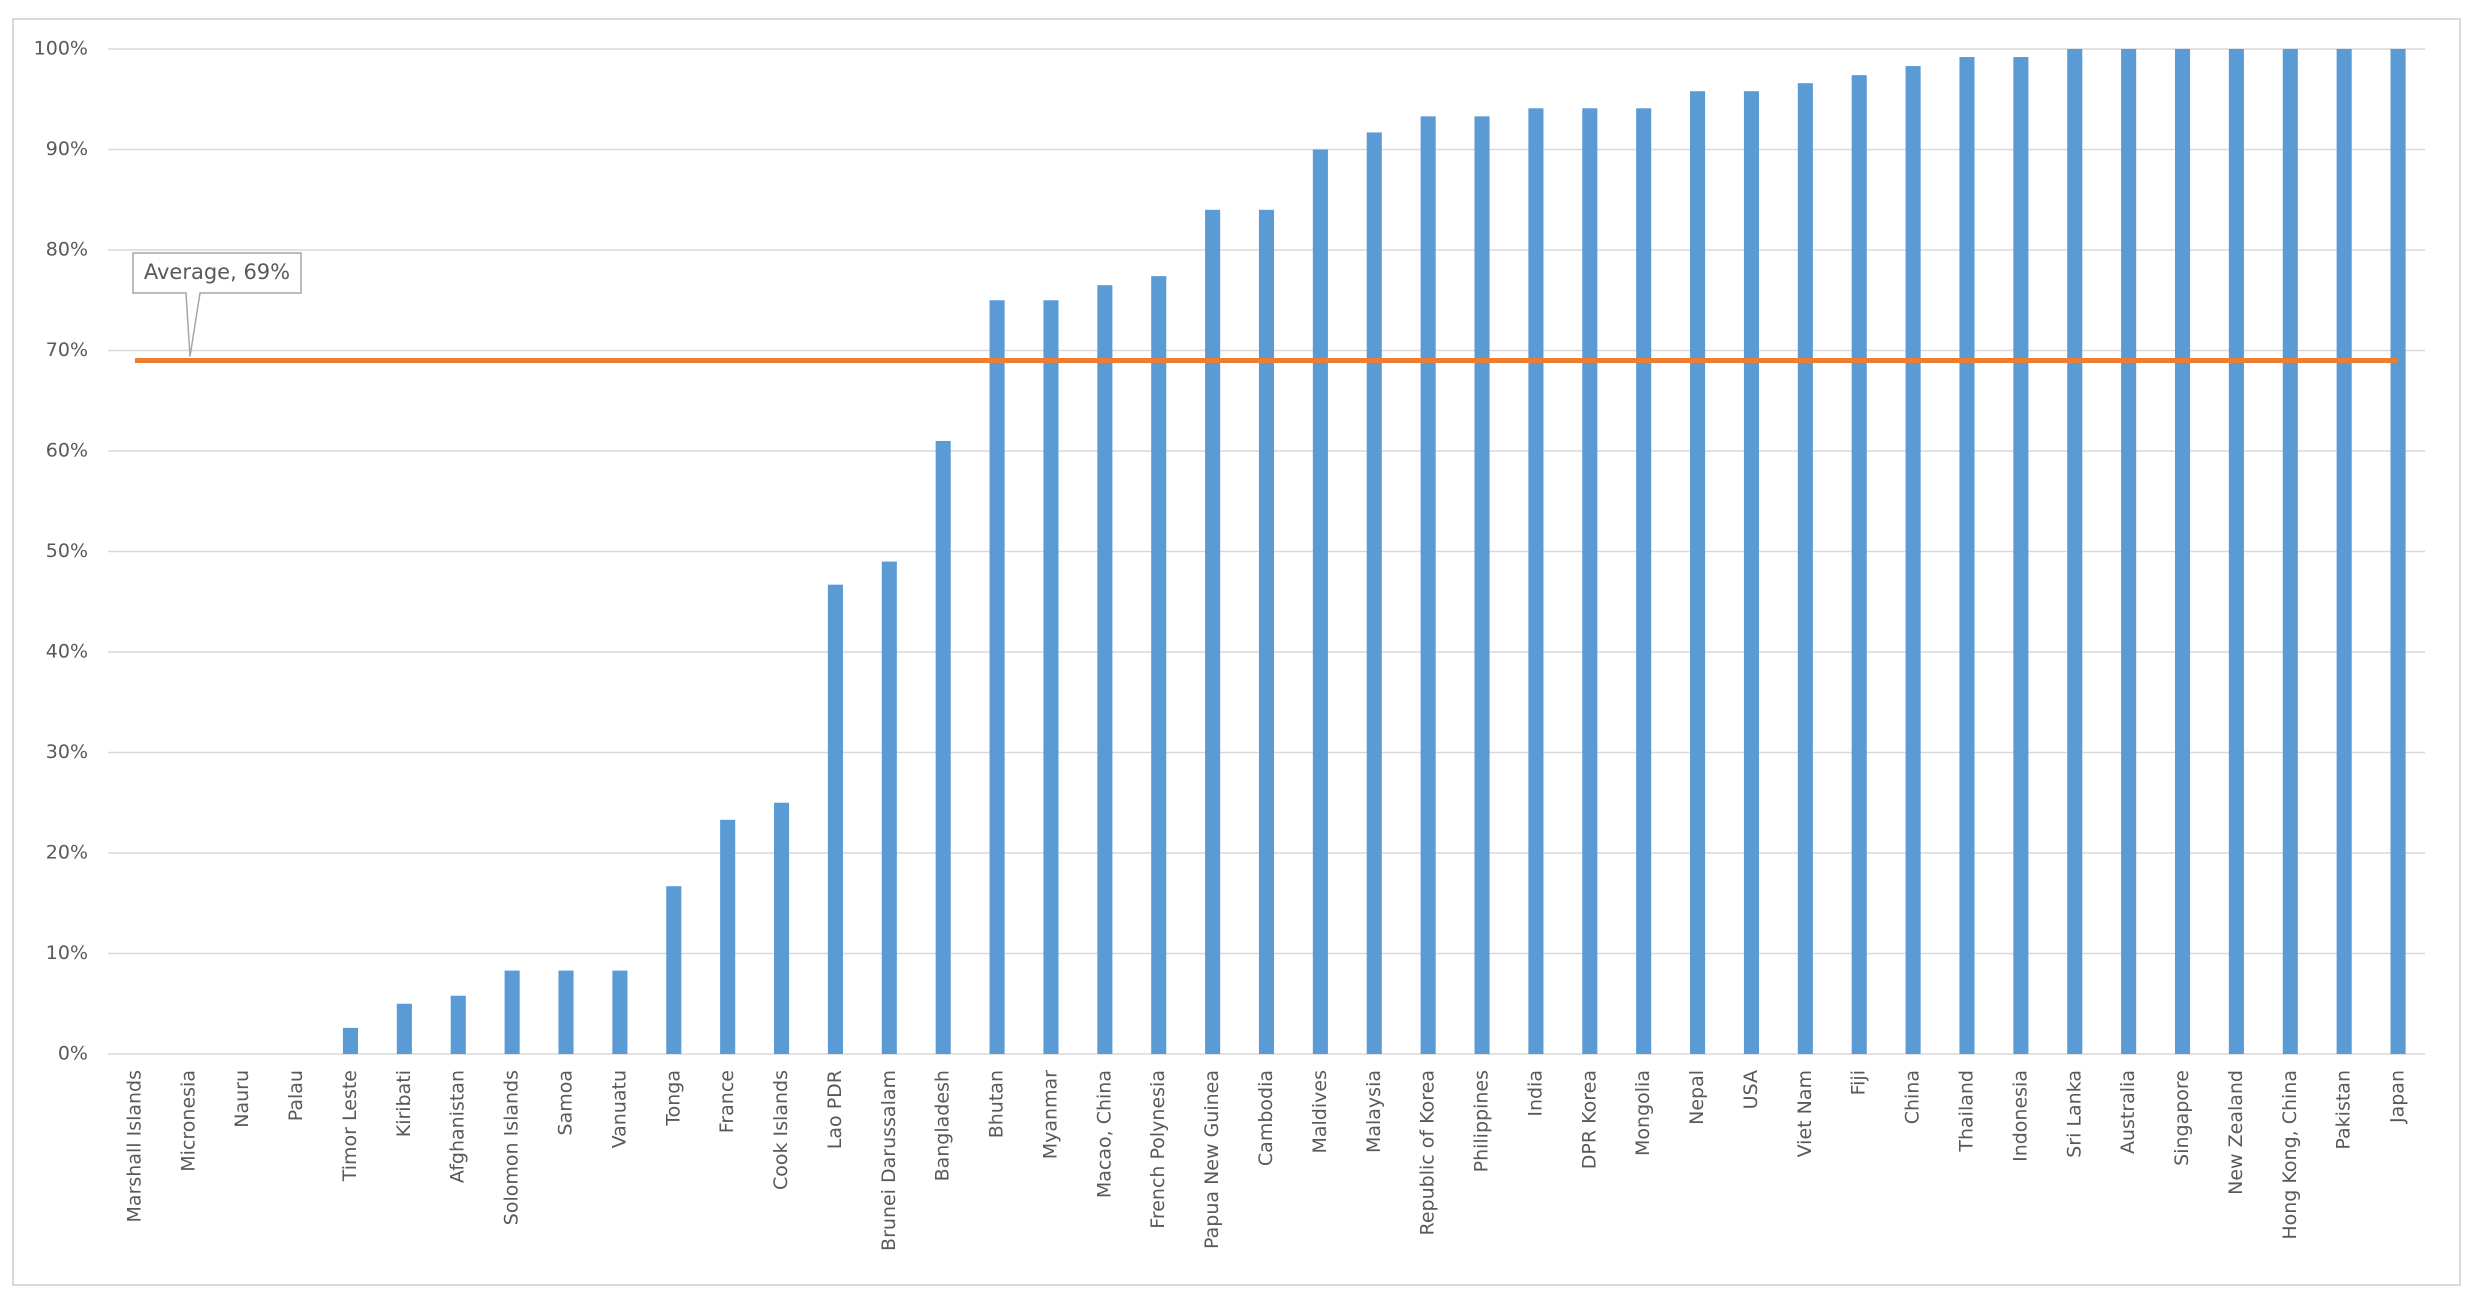 Image resolution: width=2468 pixels, height=1300 pixels. I want to click on x-tick-label: Kiribati, so click(404, 1103).